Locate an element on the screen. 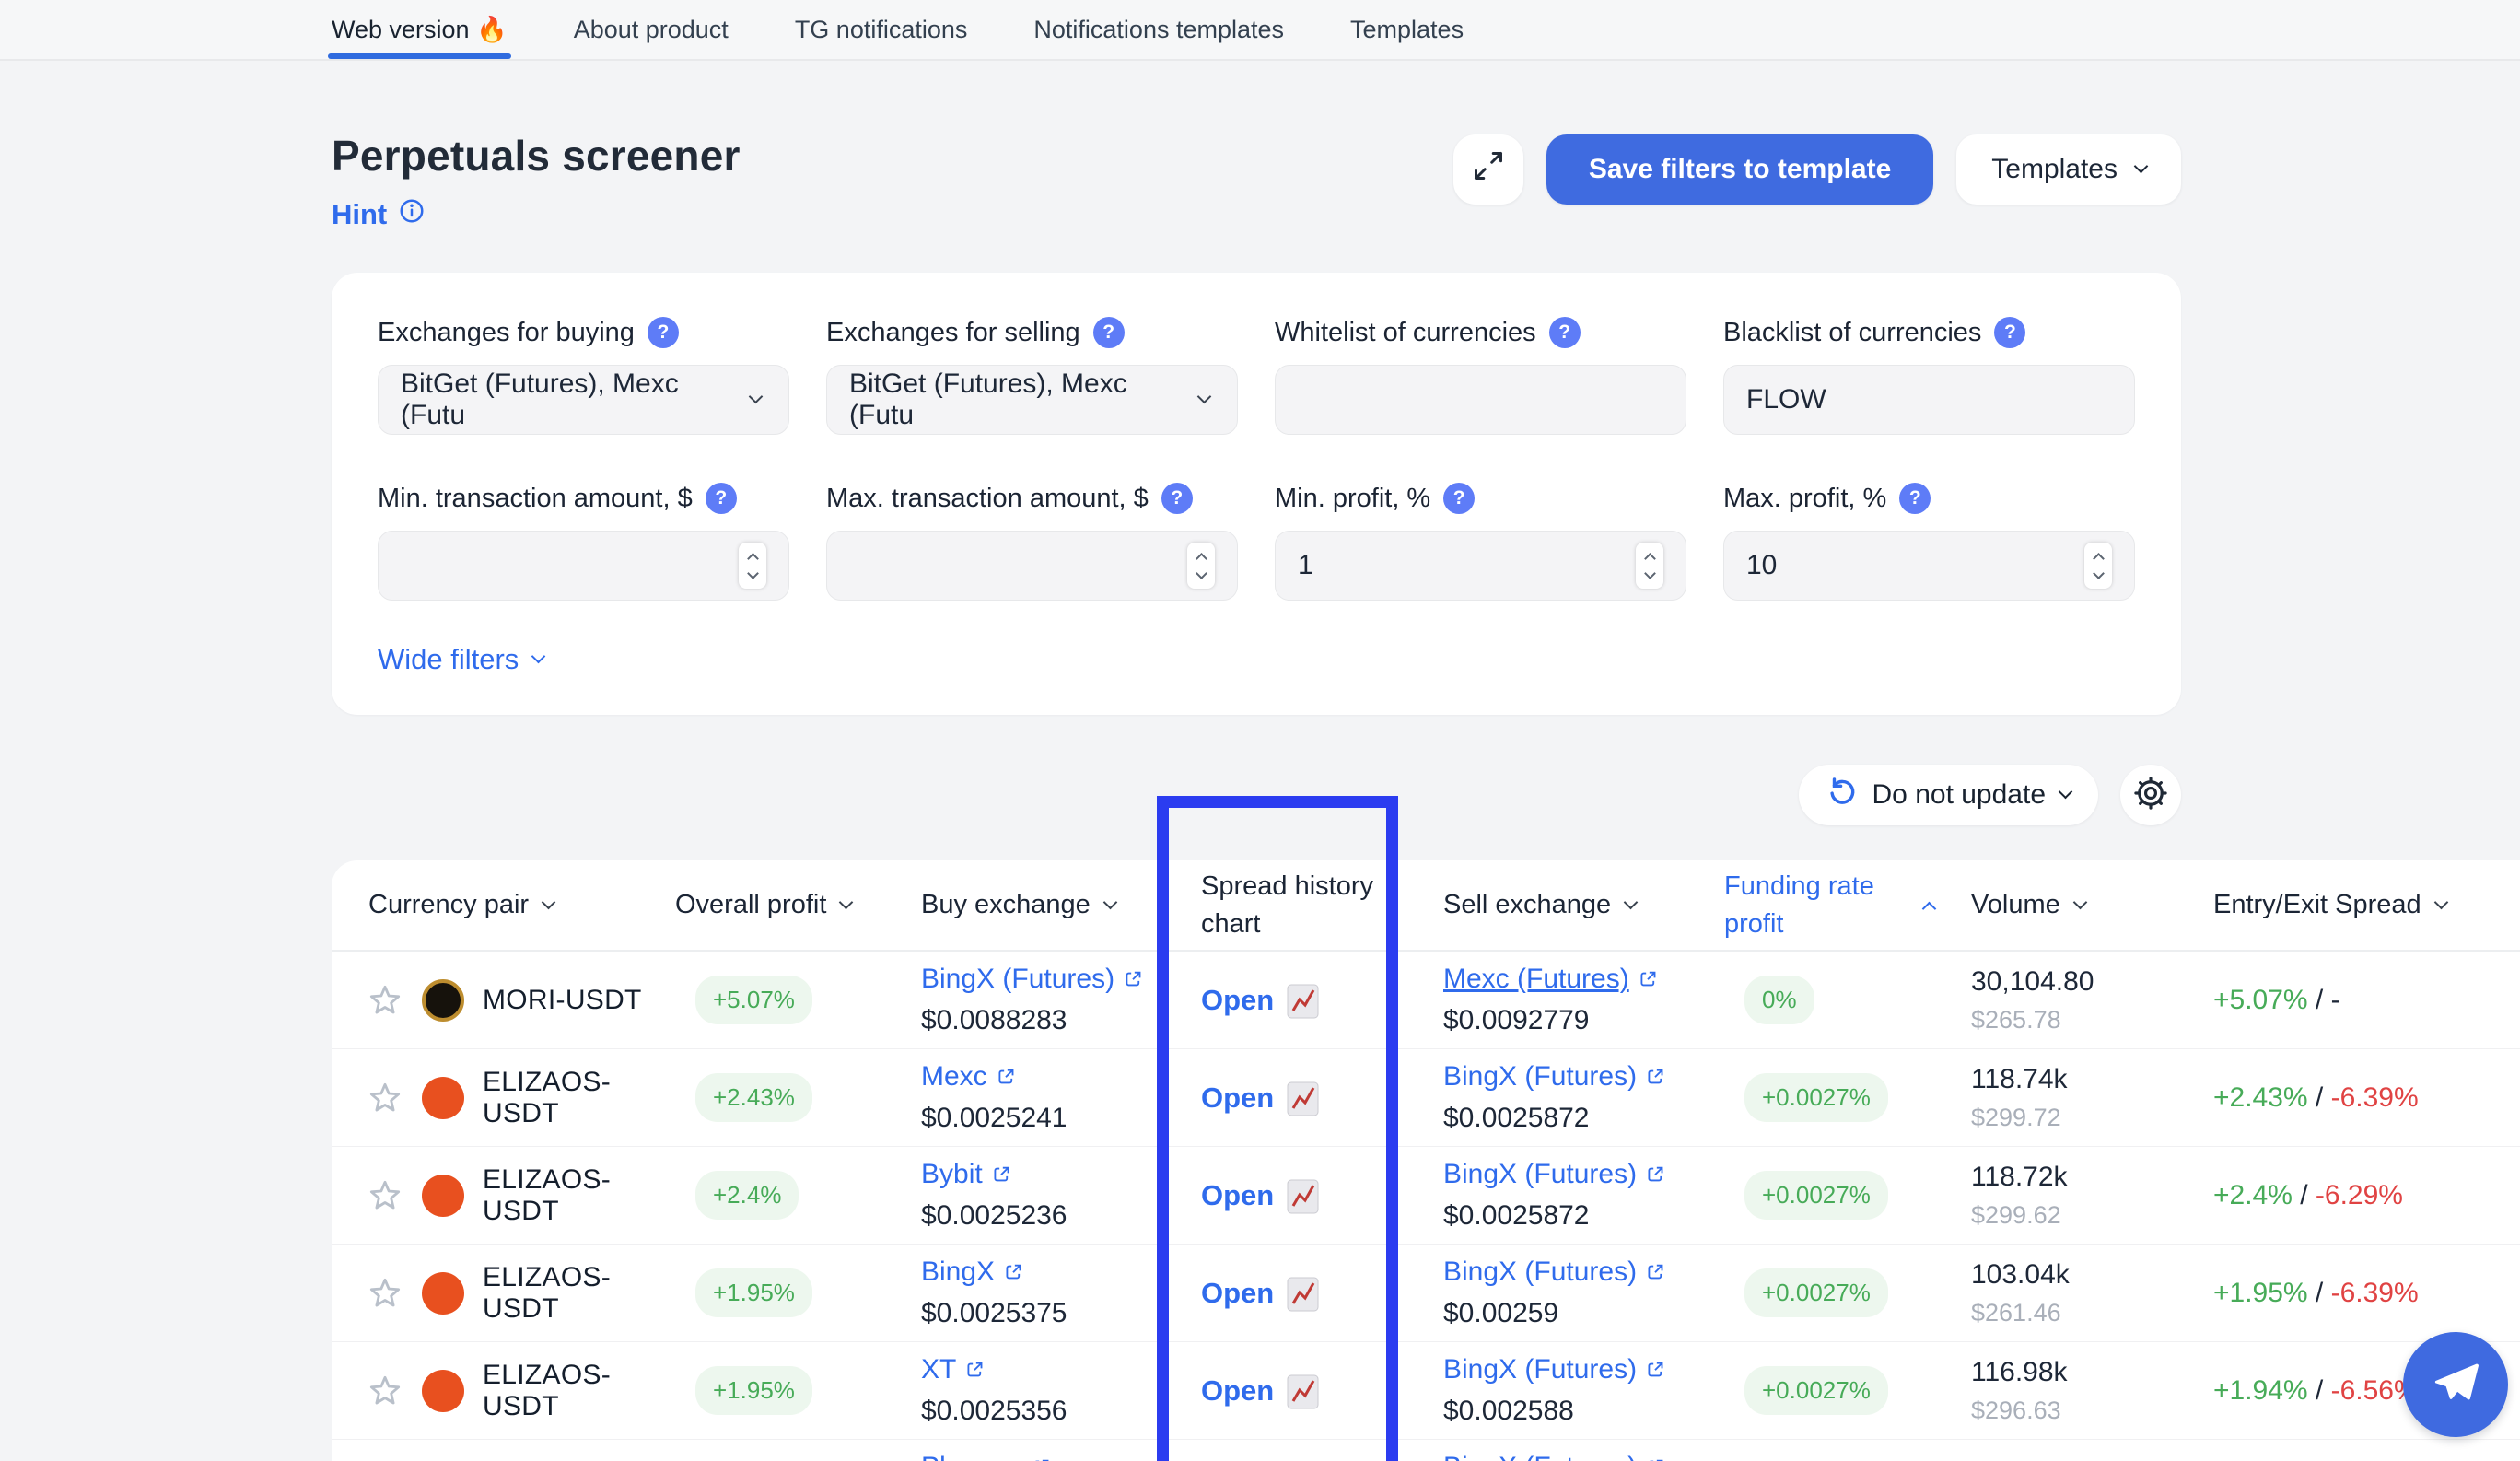 The width and height of the screenshot is (2520, 1461). volume-value: 116.98k is located at coordinates (2019, 1371).